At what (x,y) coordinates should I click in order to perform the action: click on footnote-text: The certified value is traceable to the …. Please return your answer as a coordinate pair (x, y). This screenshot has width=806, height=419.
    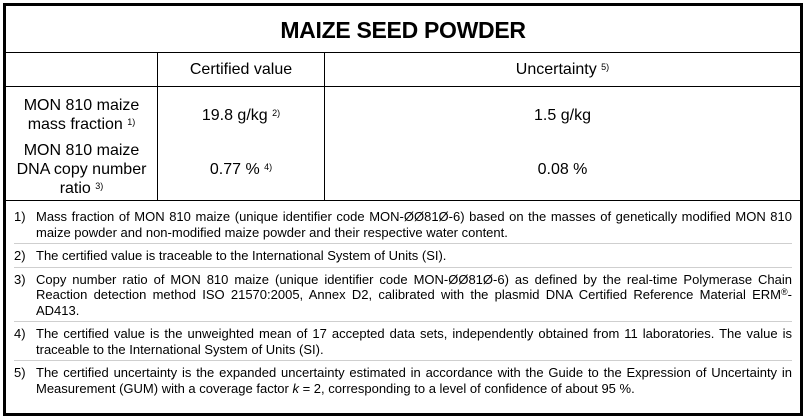
    Looking at the image, I should click on (241, 255).